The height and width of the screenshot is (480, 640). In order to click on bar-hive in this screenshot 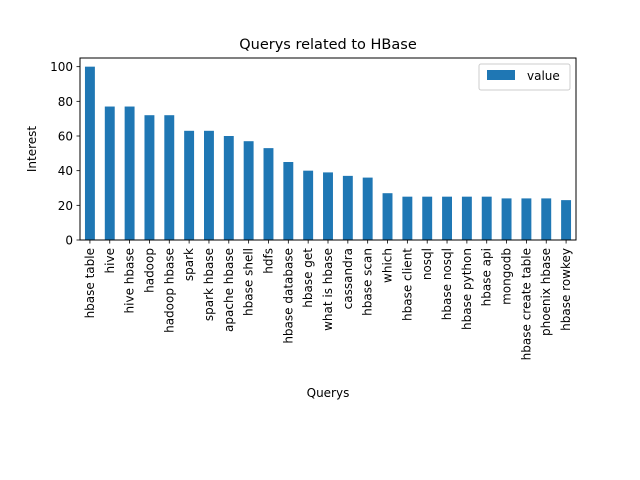, I will do `click(109, 173)`.